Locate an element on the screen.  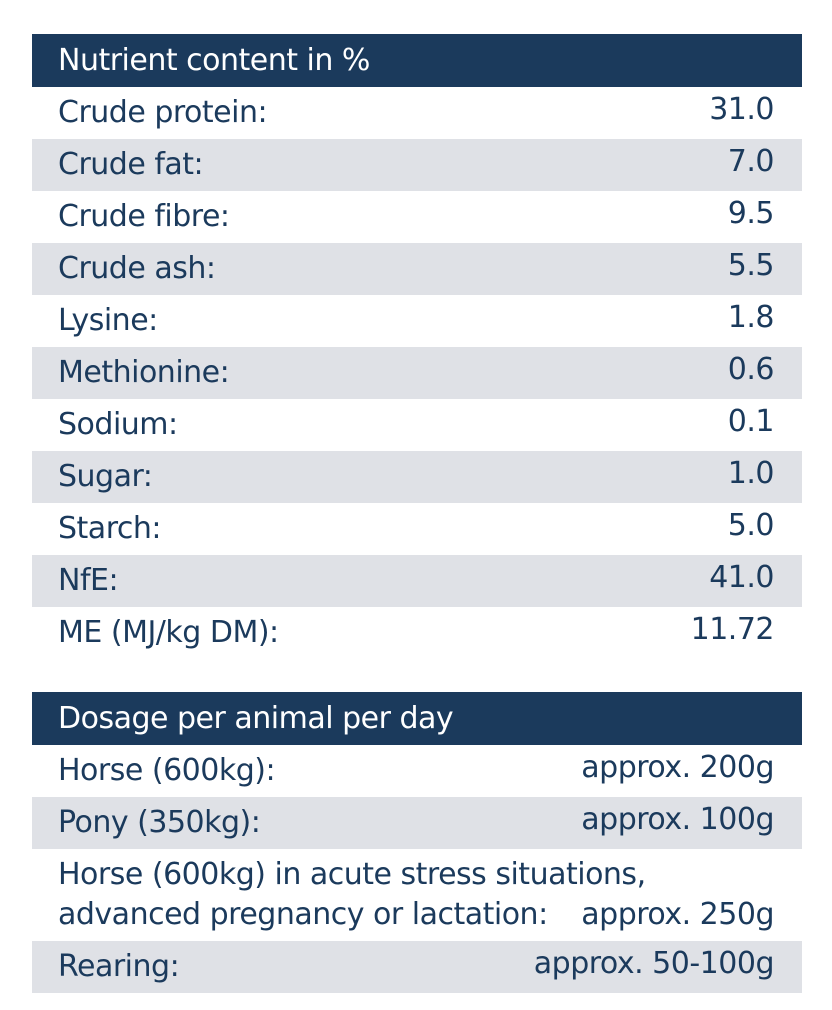
row-label-line-2: advanced pregnancy or lactation: is located at coordinates (303, 914).